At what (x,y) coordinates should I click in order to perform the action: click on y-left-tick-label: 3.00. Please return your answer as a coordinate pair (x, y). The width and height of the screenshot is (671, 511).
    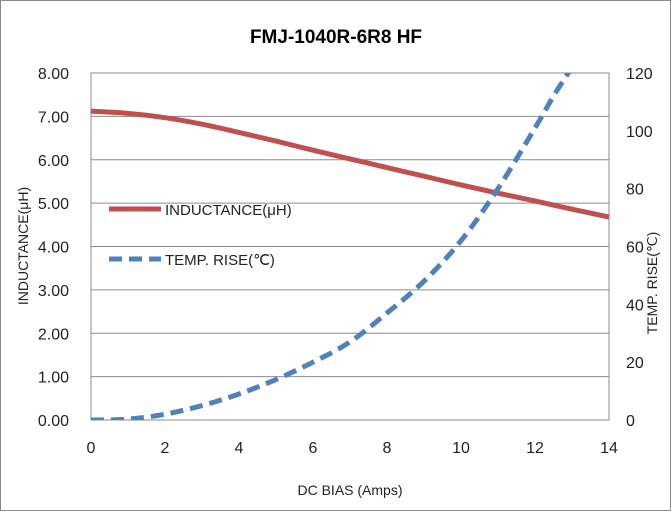
    Looking at the image, I should click on (53, 291).